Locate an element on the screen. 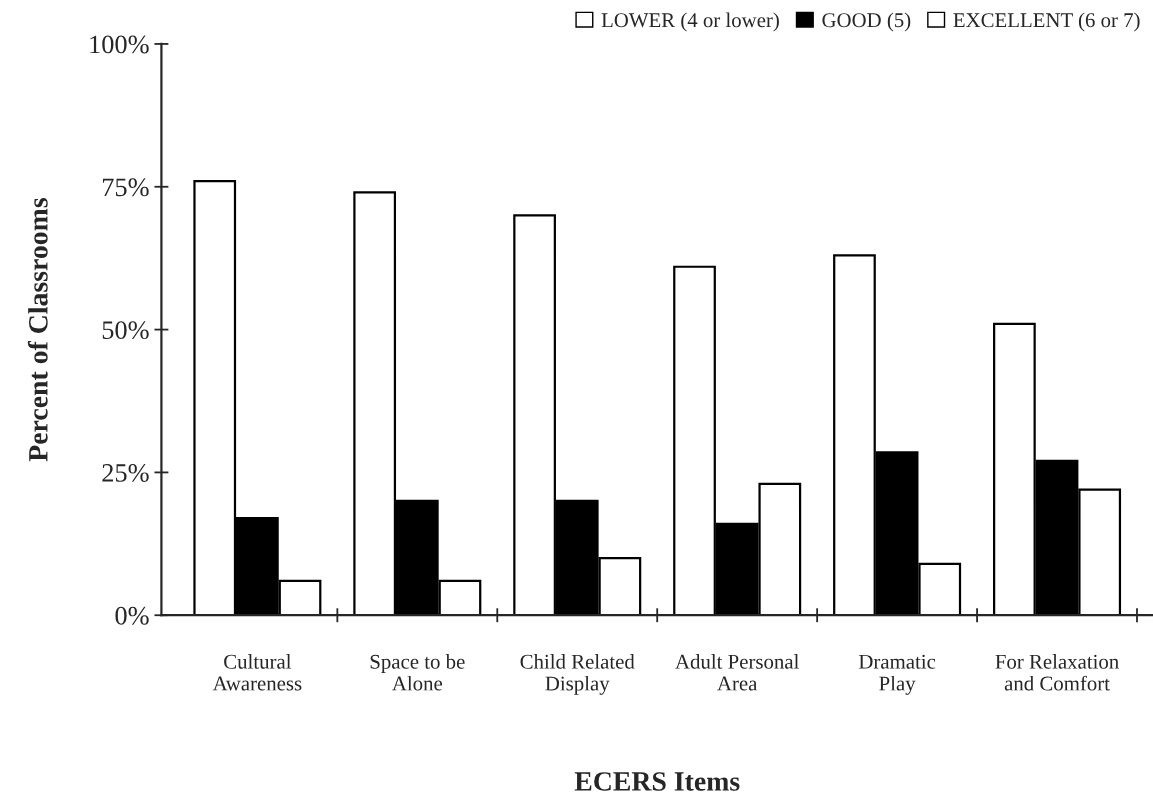 This screenshot has width=1153, height=799. x-tick-label: Cultural Awareness is located at coordinates (257, 672).